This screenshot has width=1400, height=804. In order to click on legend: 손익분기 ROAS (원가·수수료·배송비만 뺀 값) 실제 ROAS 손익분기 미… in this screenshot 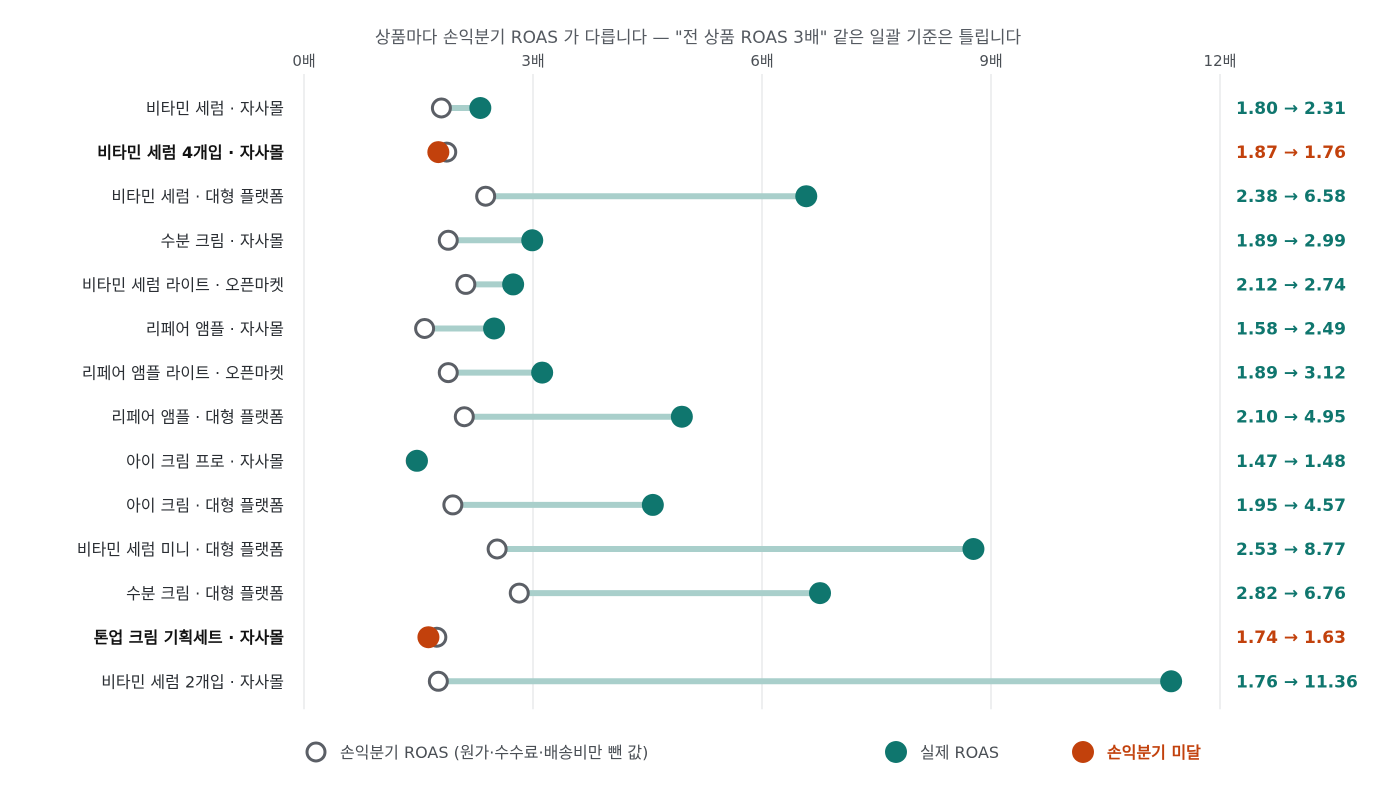, I will do `click(753, 752)`.